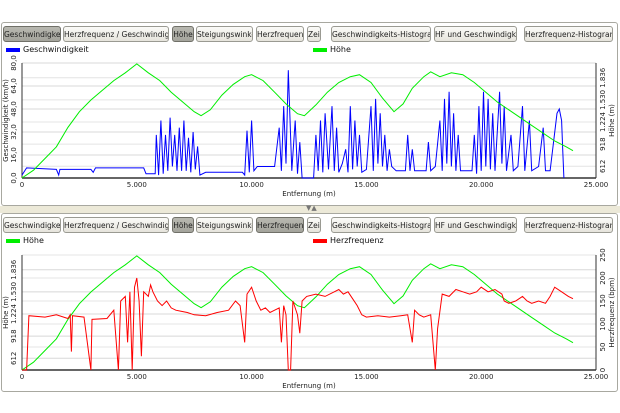 This screenshot has height=413, width=620. What do you see at coordinates (603, 77) in the screenshot?
I see `y2-tick-label: 1.836` at bounding box center [603, 77].